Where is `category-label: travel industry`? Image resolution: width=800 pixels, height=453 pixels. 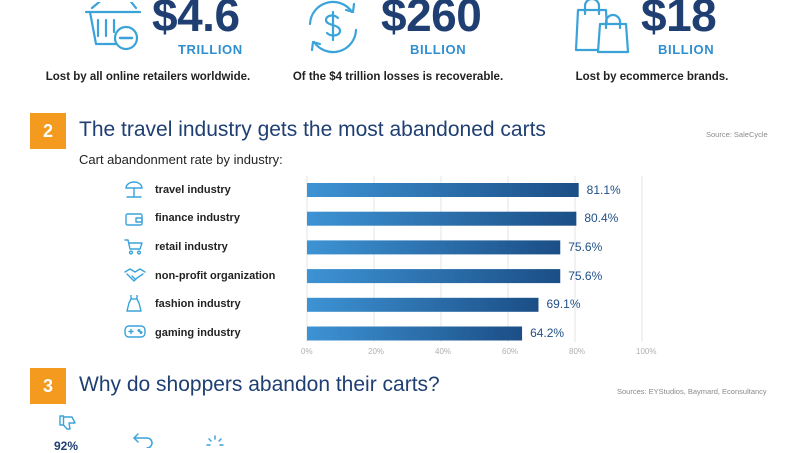 category-label: travel industry is located at coordinates (193, 189).